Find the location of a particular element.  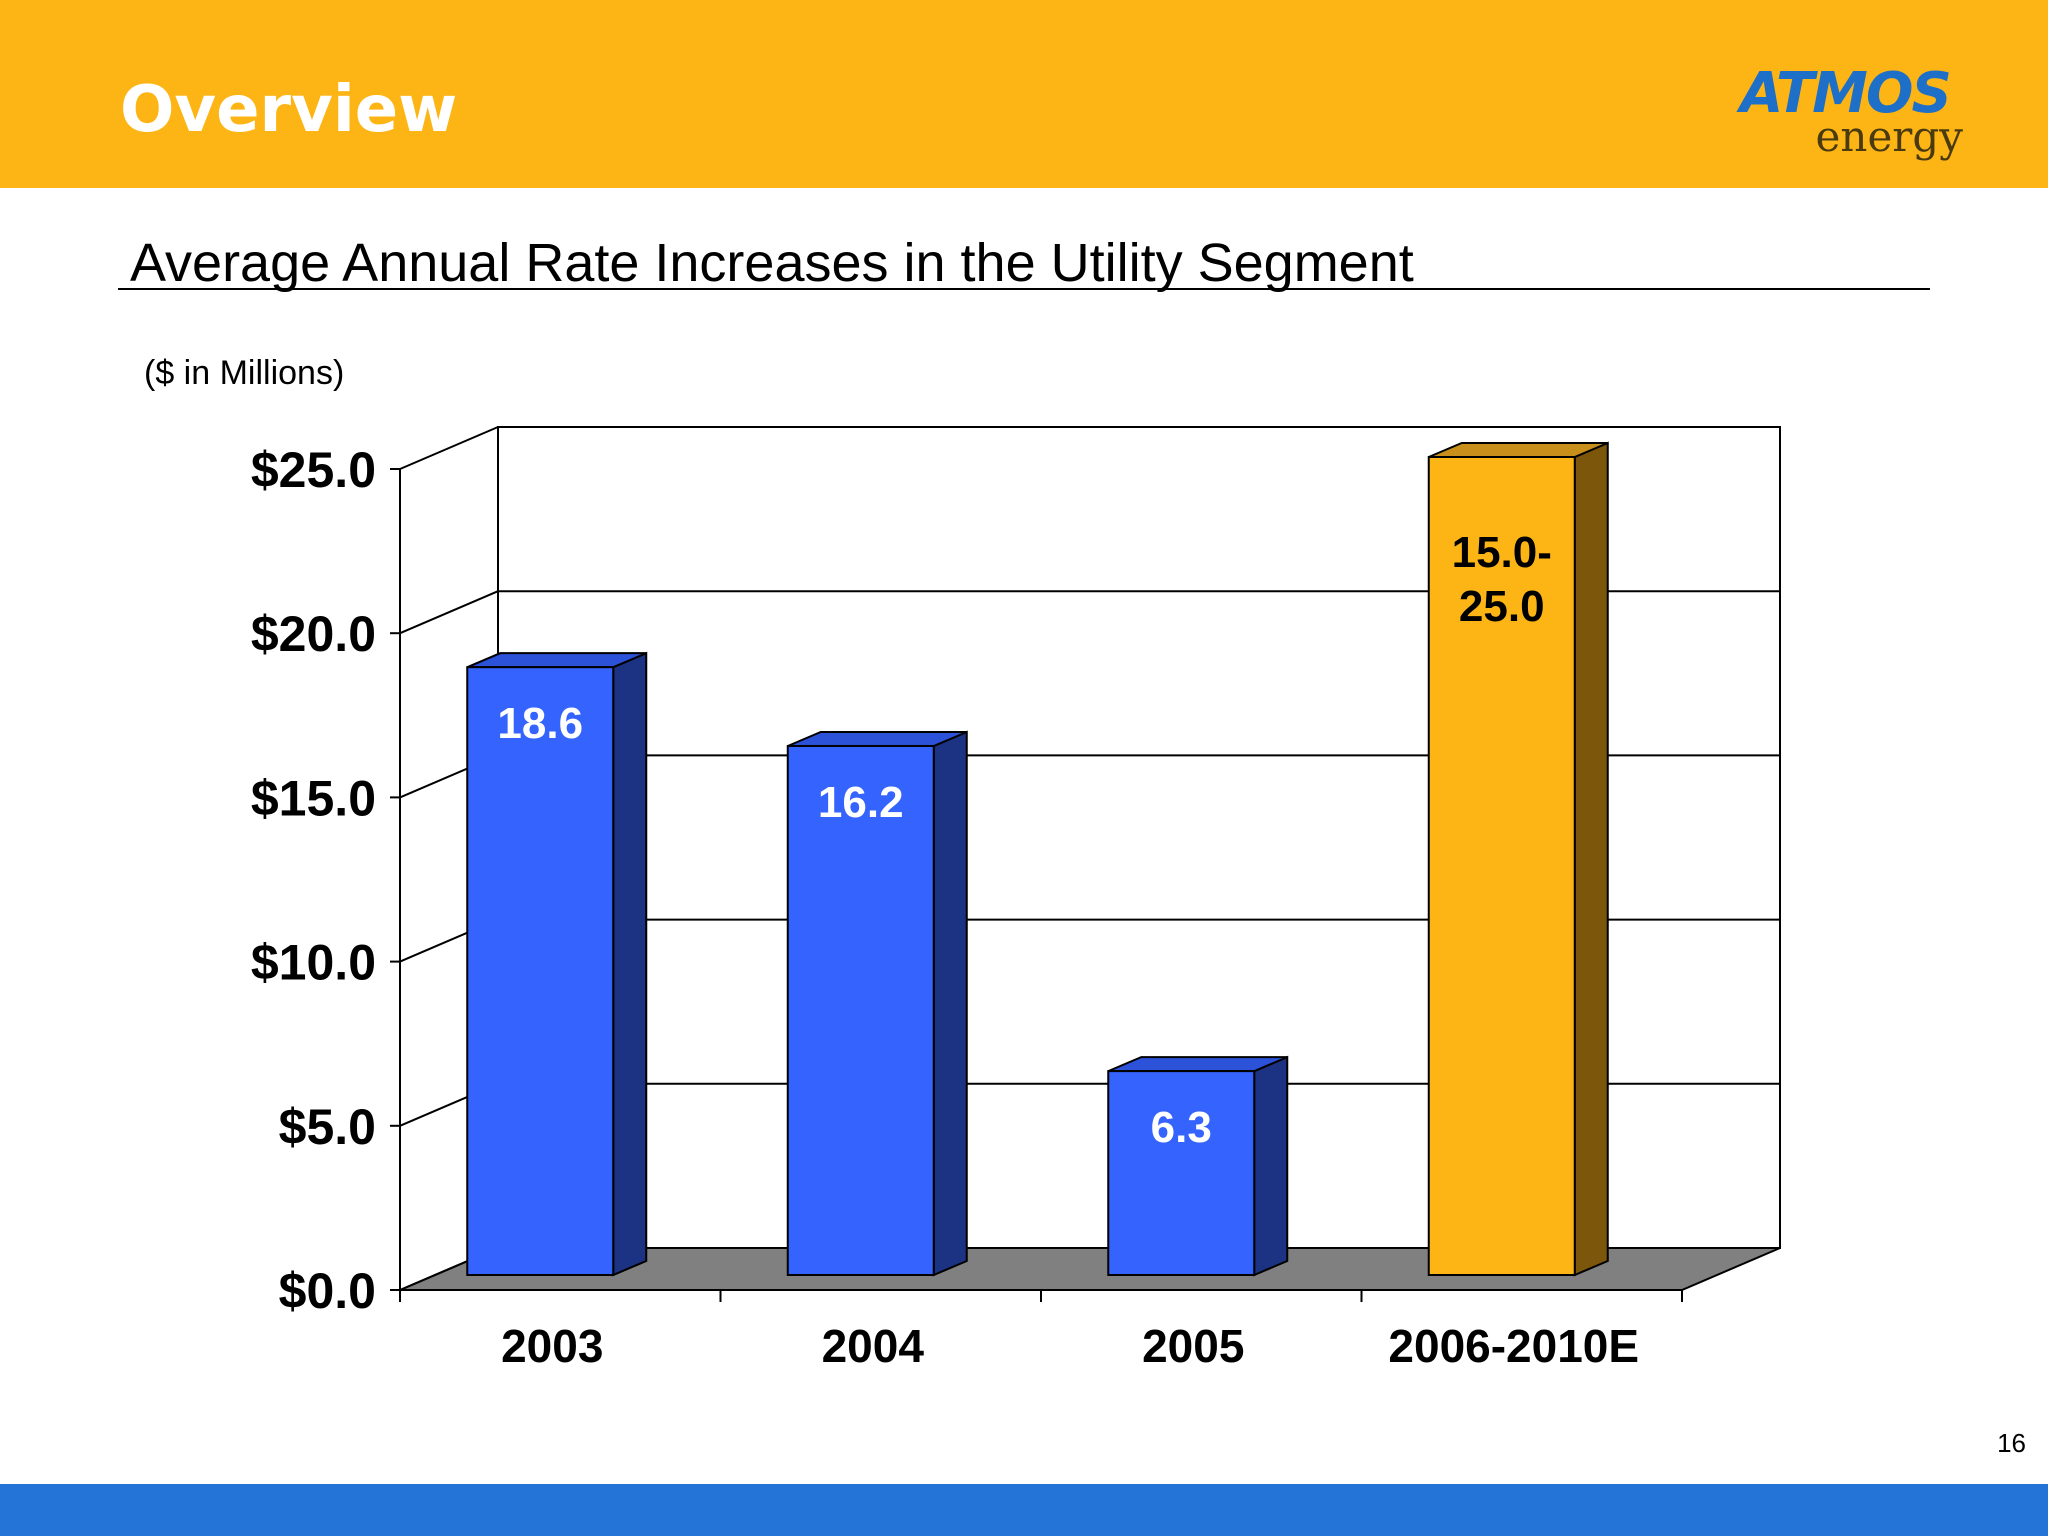

logo-subtitle: energy is located at coordinates (1889, 136).